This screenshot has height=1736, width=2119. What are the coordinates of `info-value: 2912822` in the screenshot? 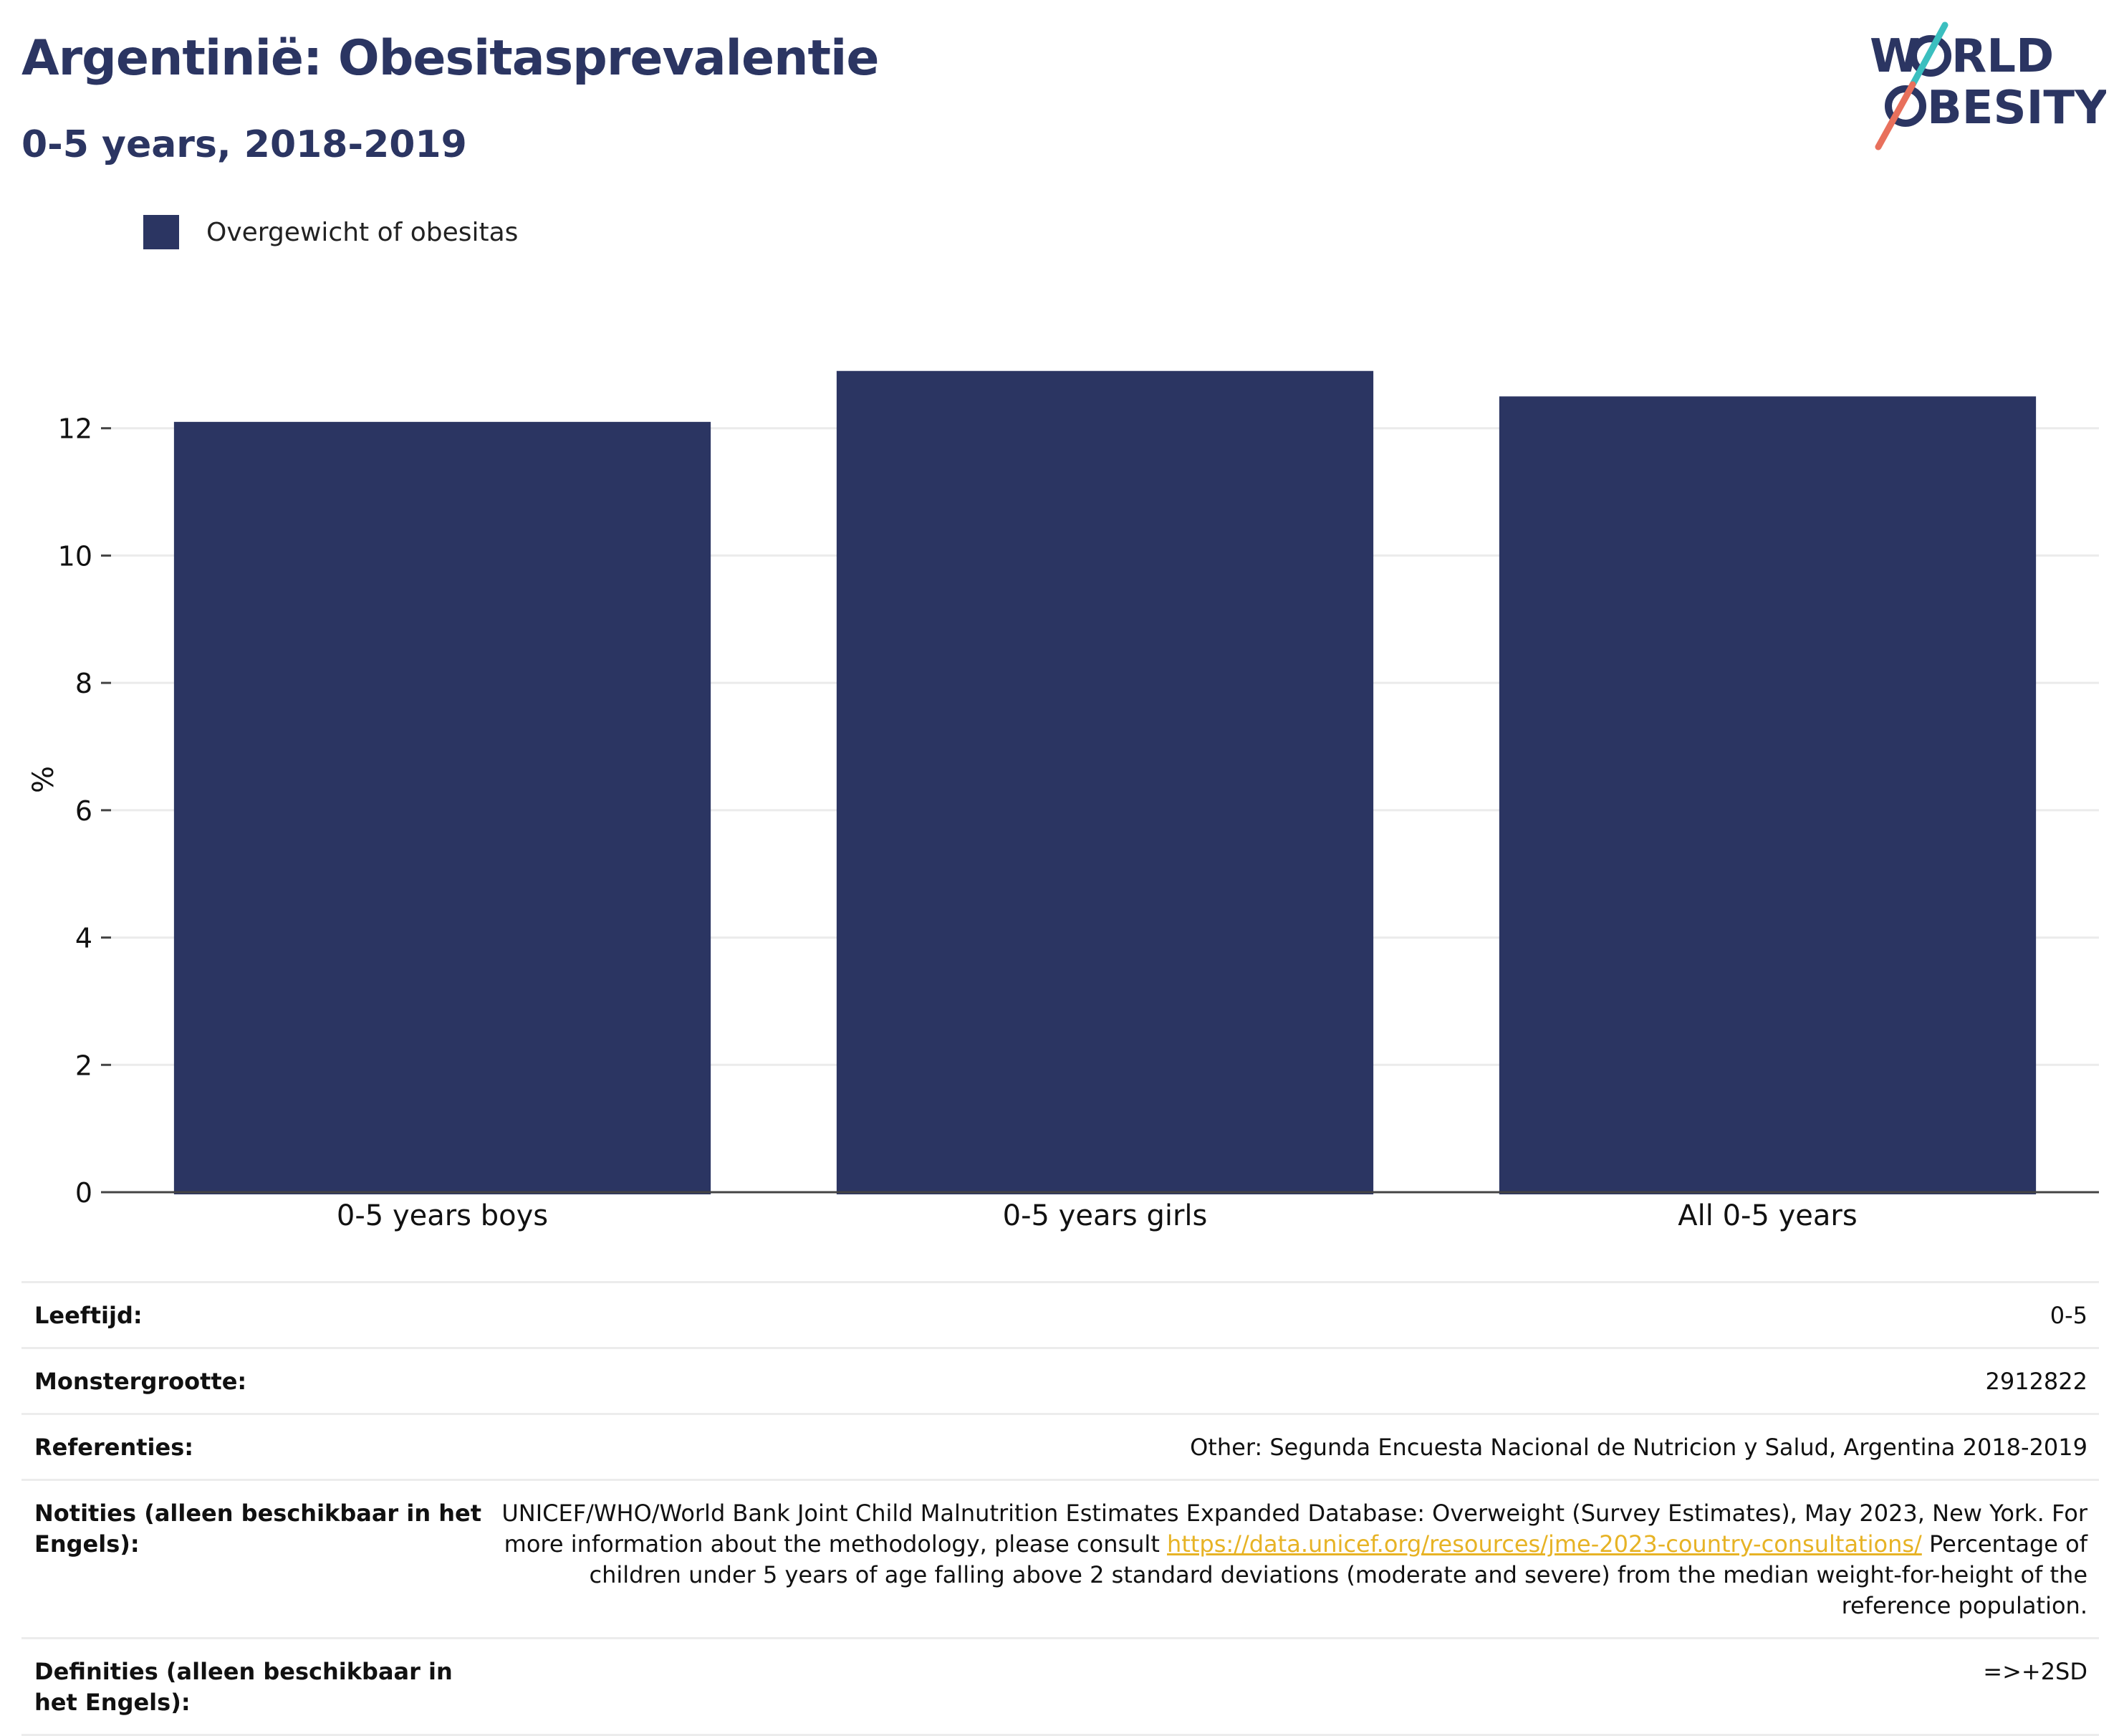 It's located at (2036, 1381).